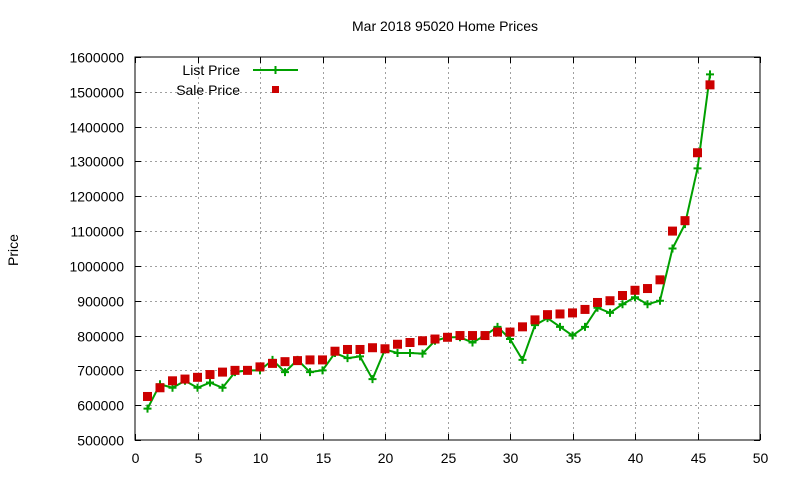 The height and width of the screenshot is (485, 800). Describe the element at coordinates (511, 458) in the screenshot. I see `x-tick-label: 30` at that location.